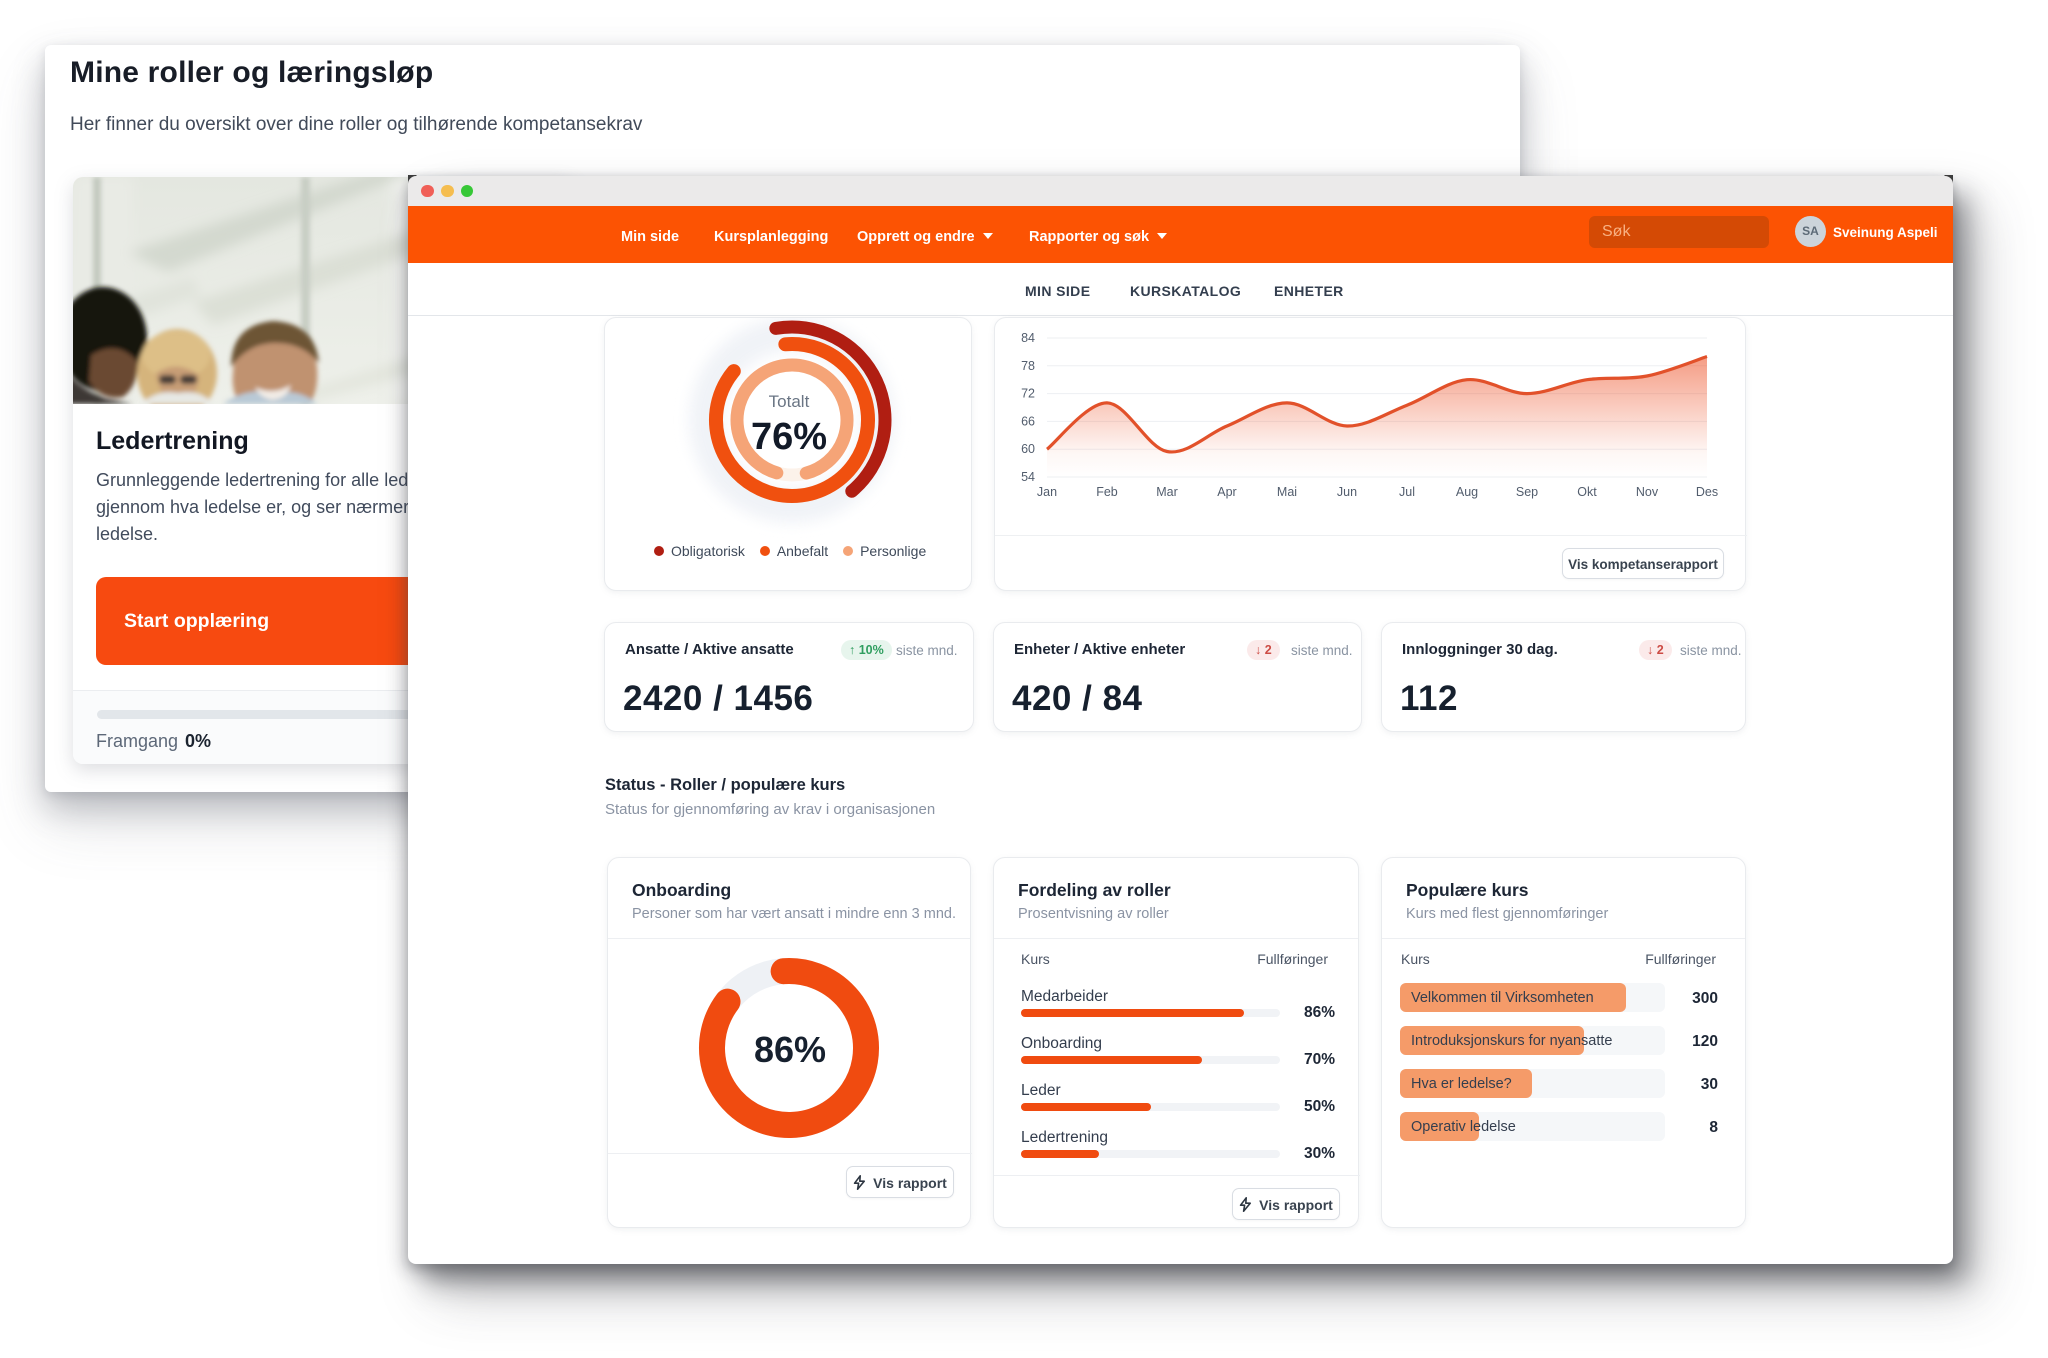  I want to click on svg-text: 60, so click(1028, 449).